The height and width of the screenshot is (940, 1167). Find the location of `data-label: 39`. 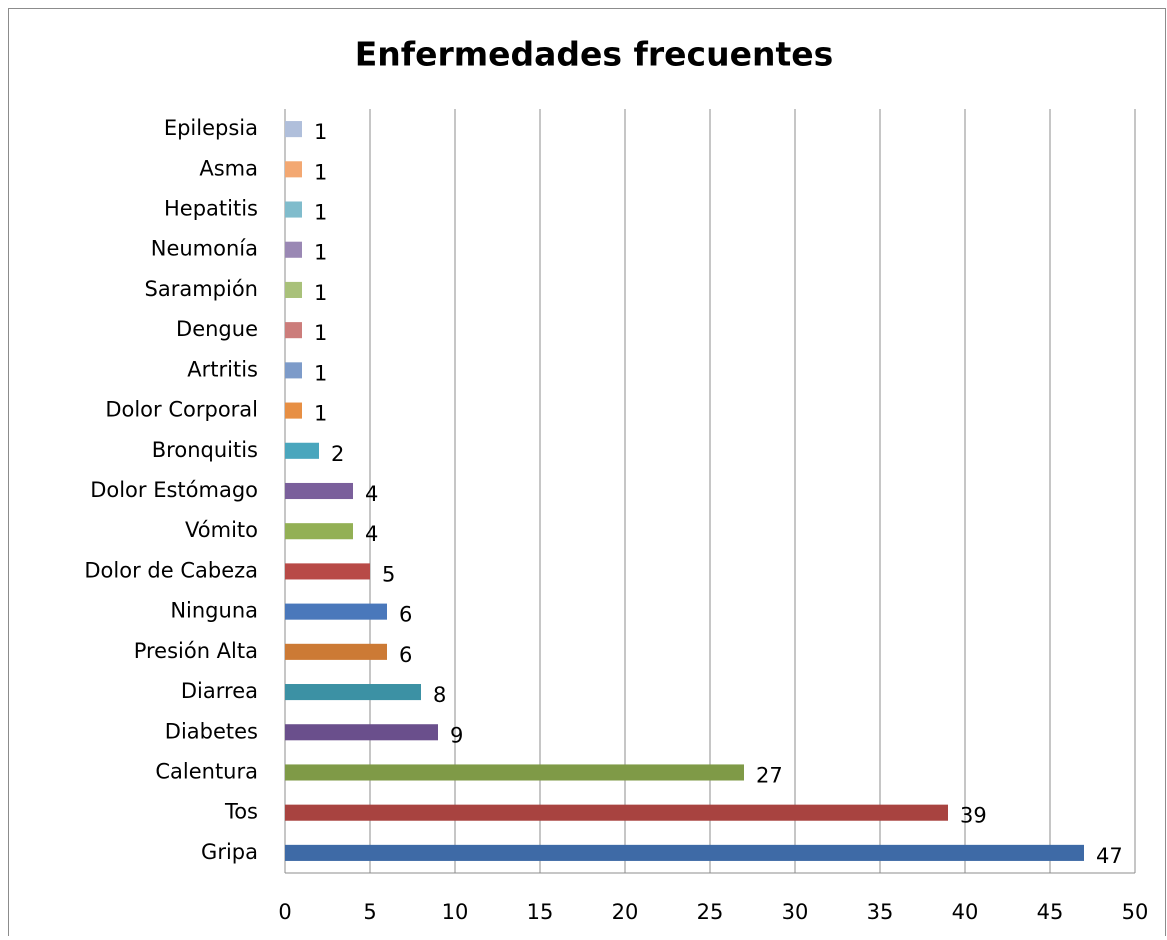

data-label: 39 is located at coordinates (973, 816).